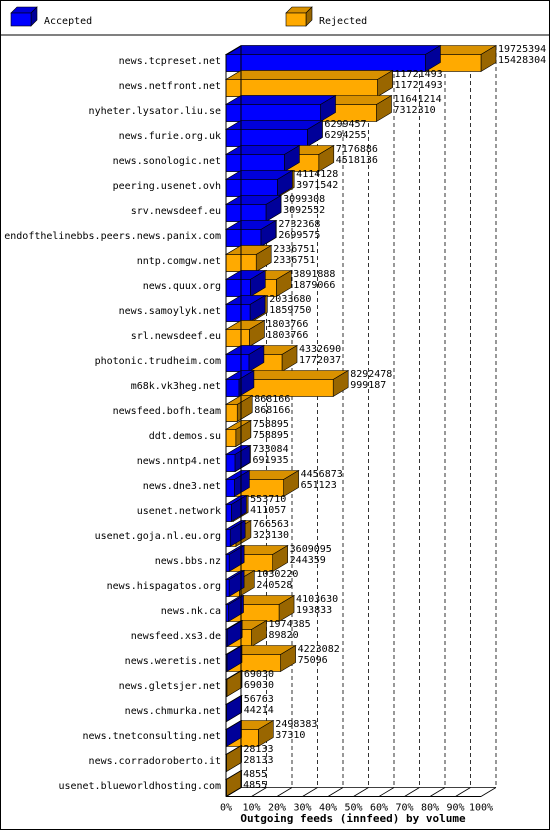 The image size is (550, 831). What do you see at coordinates (357, 149) in the screenshot?
I see `value-label-rejected: 7176886` at bounding box center [357, 149].